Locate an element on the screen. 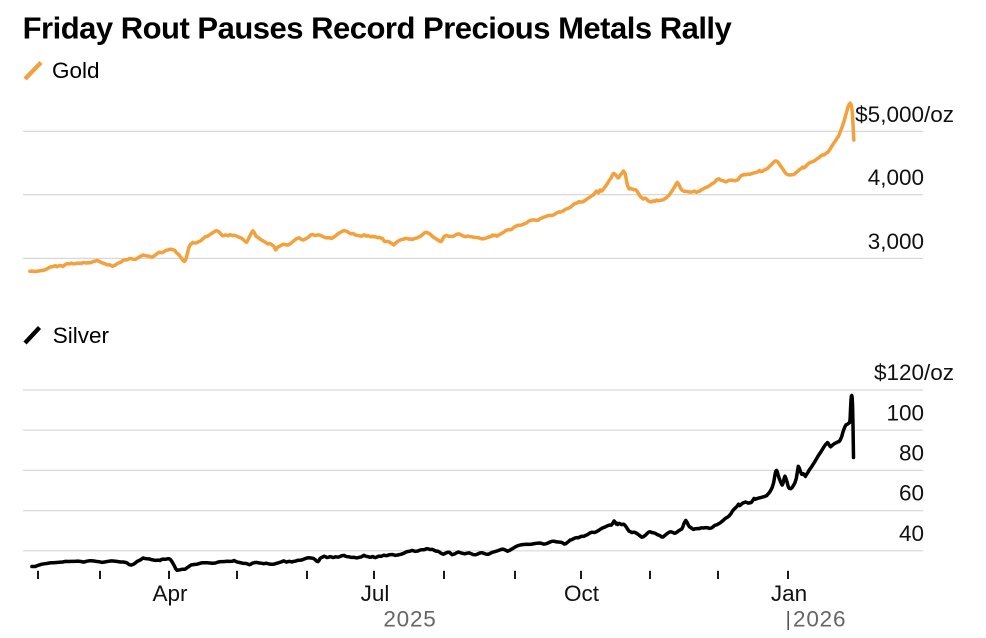 The height and width of the screenshot is (638, 986). svg-text: 40 is located at coordinates (911, 533).